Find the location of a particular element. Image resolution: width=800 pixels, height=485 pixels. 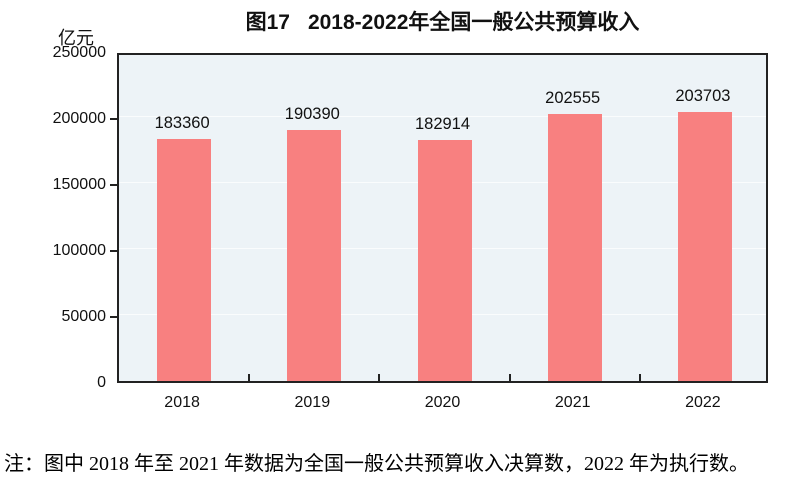

bar-2018 is located at coordinates (184, 259).